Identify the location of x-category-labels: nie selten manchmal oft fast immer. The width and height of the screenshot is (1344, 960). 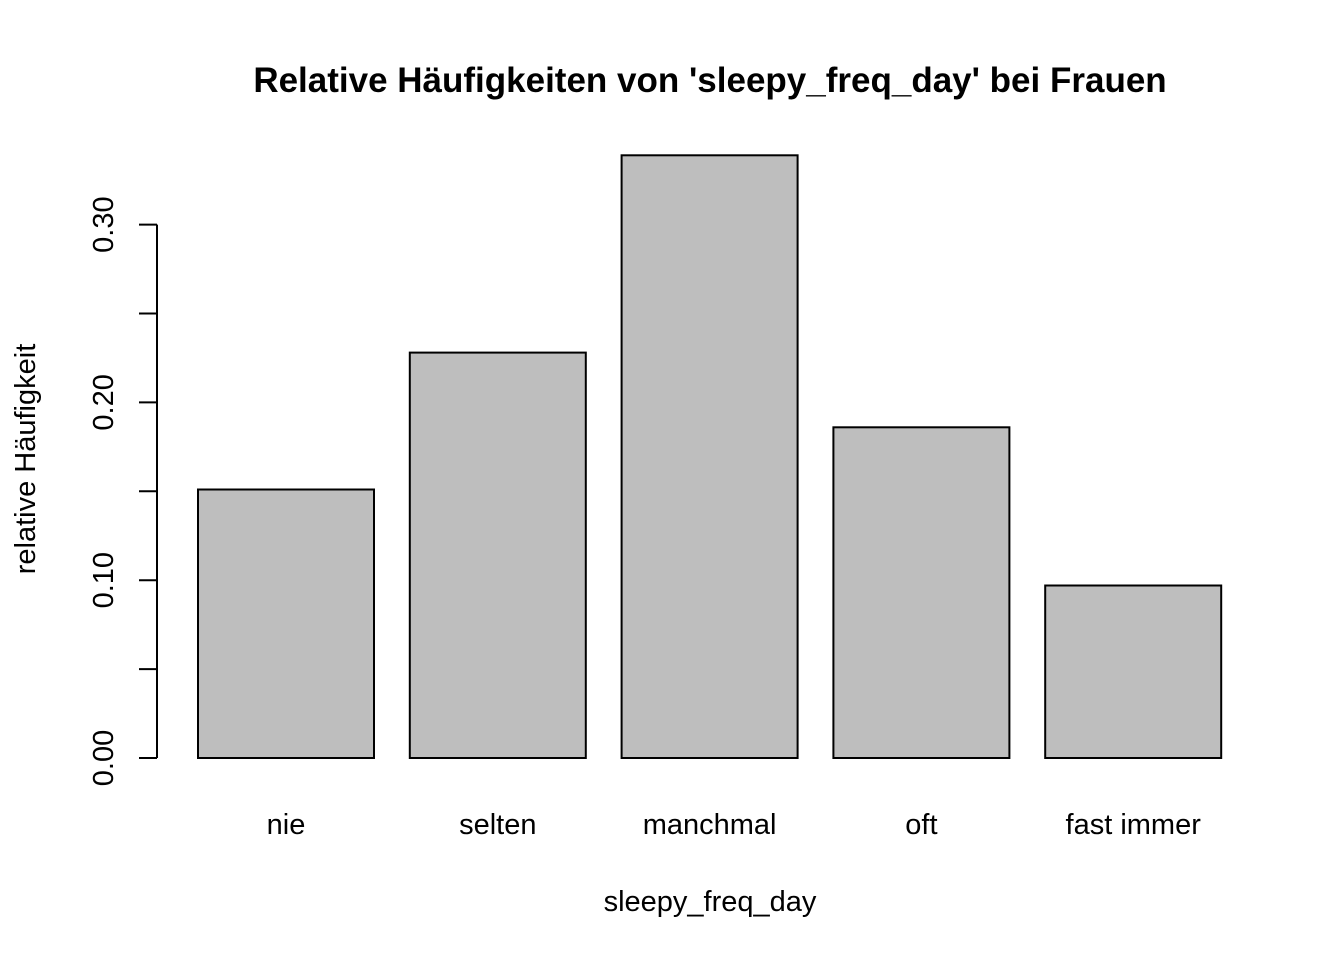
(734, 825).